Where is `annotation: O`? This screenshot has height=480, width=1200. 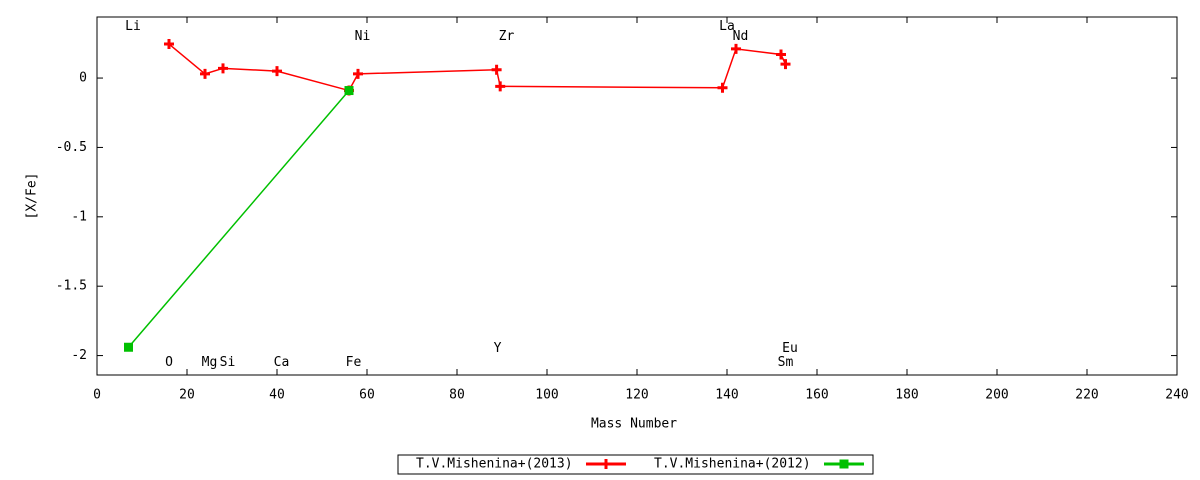 annotation: O is located at coordinates (169, 362).